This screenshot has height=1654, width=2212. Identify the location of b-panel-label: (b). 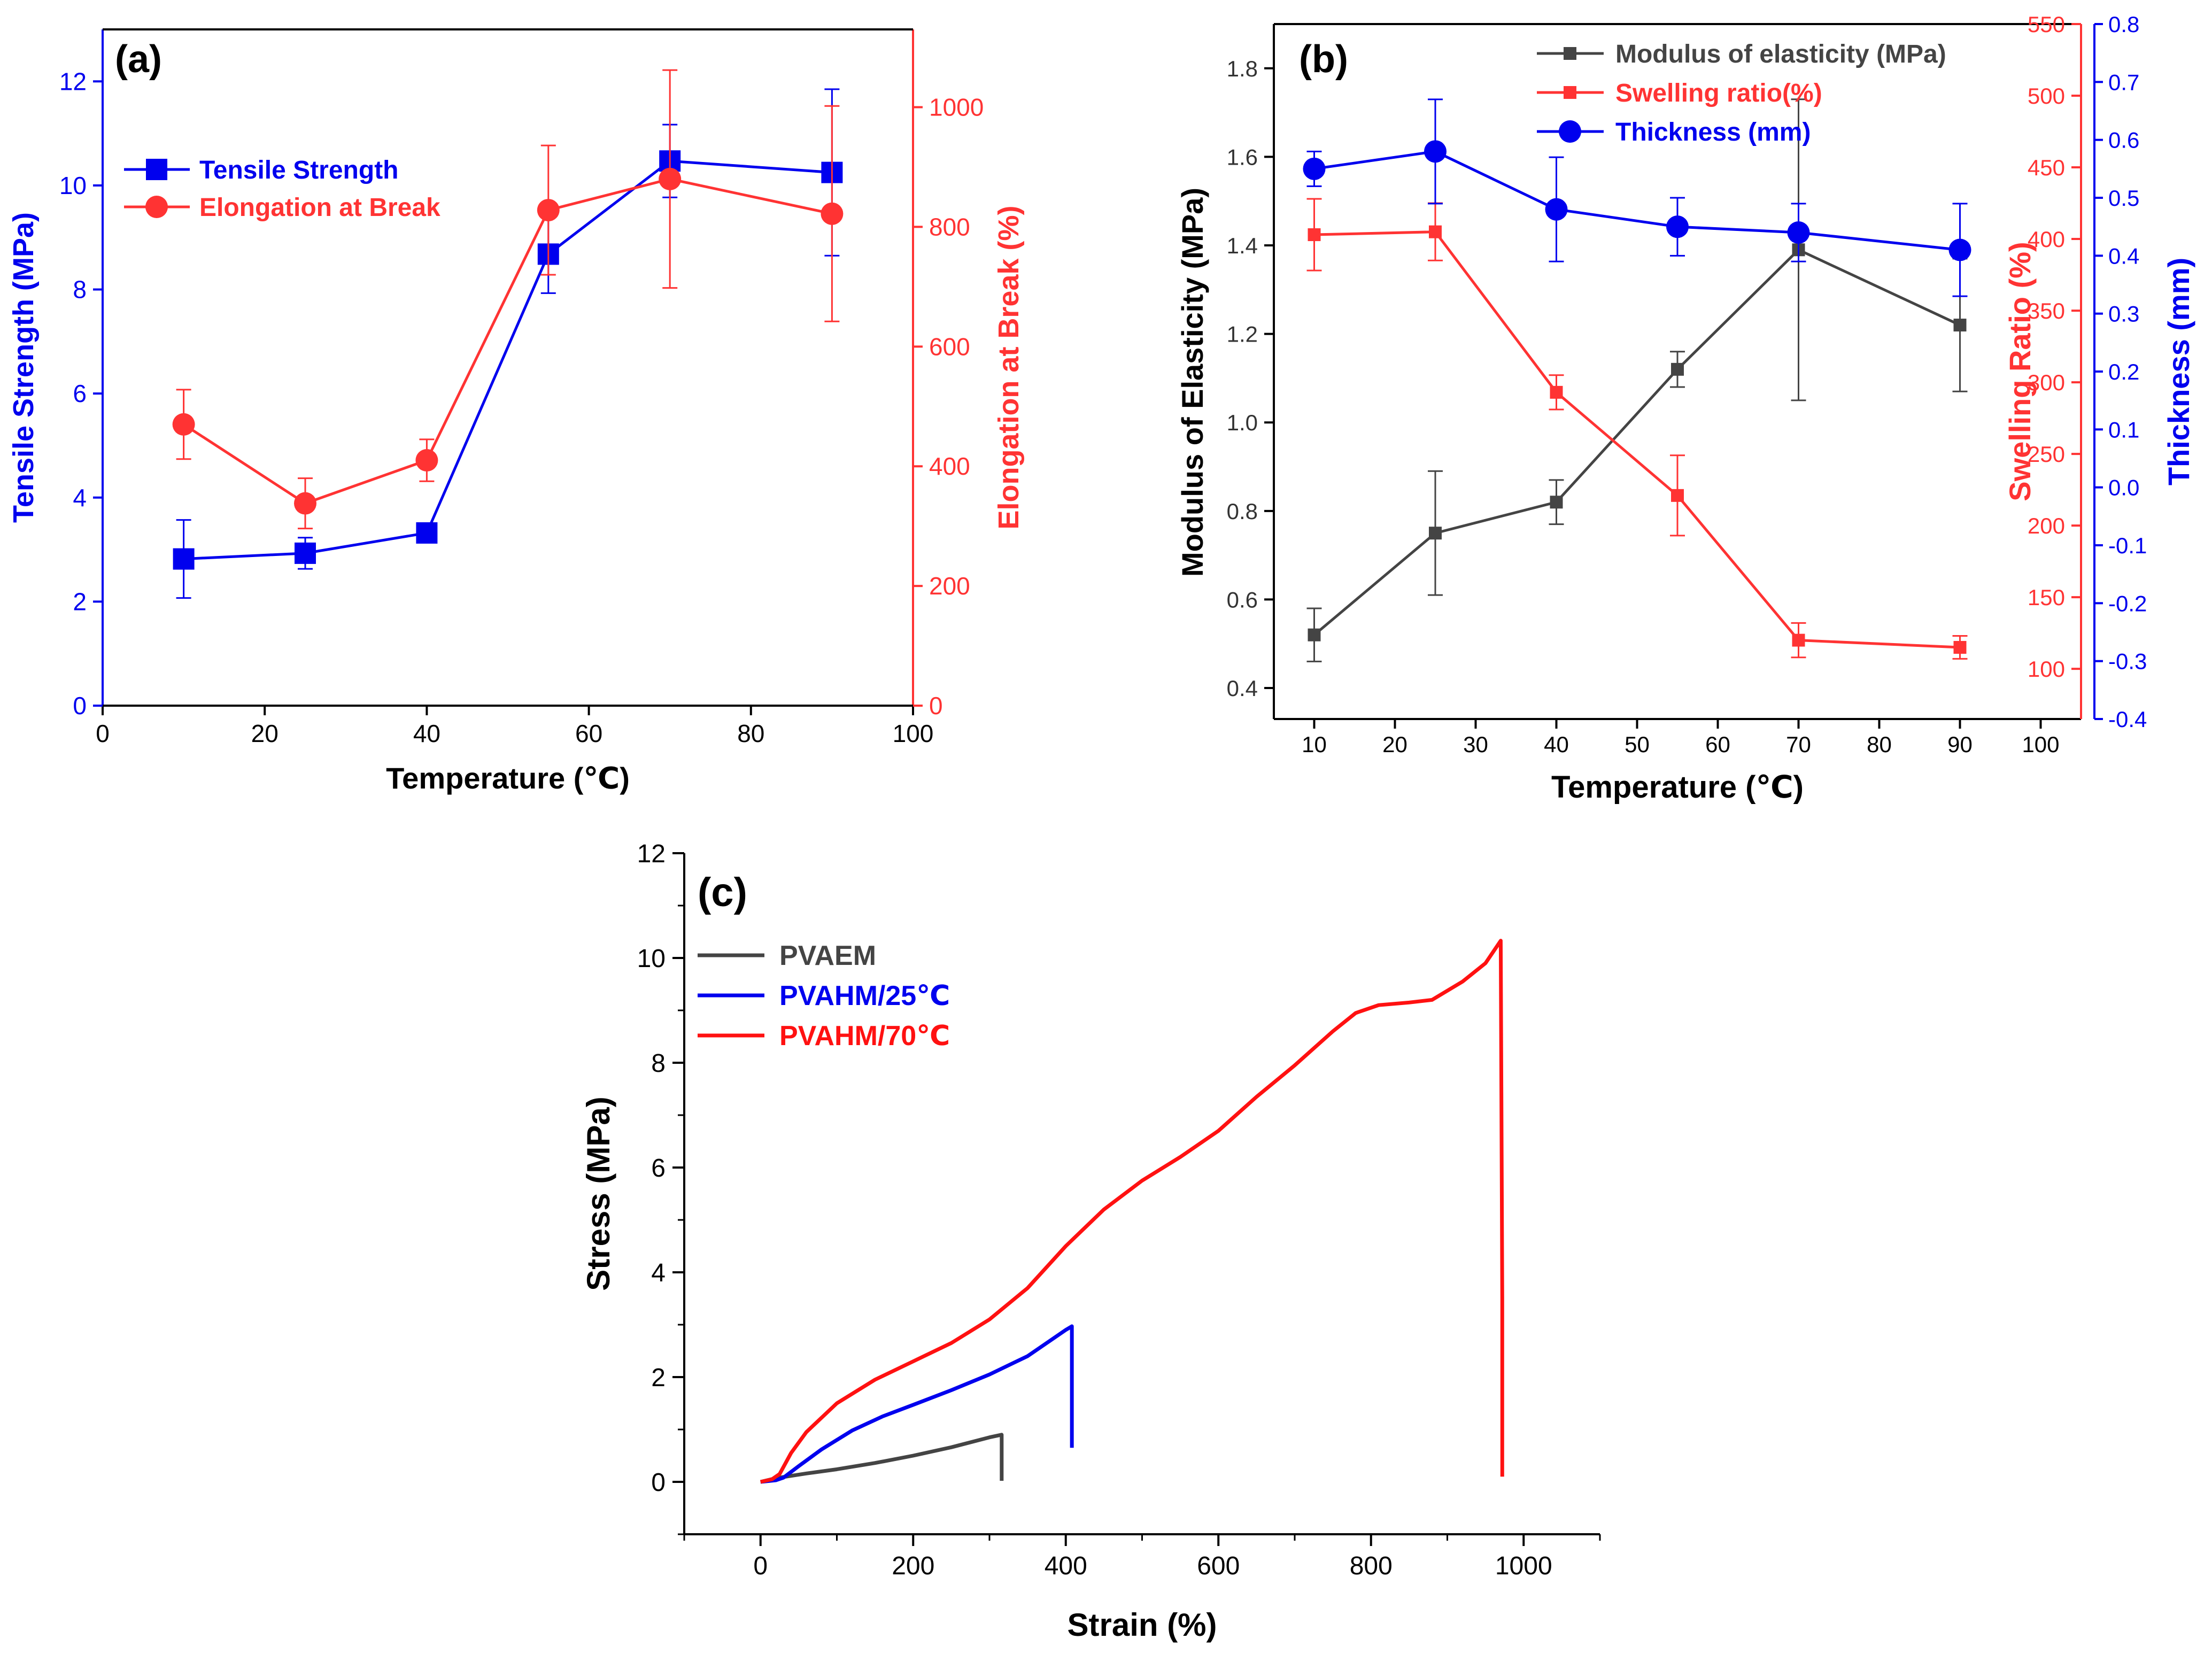
(1324, 59).